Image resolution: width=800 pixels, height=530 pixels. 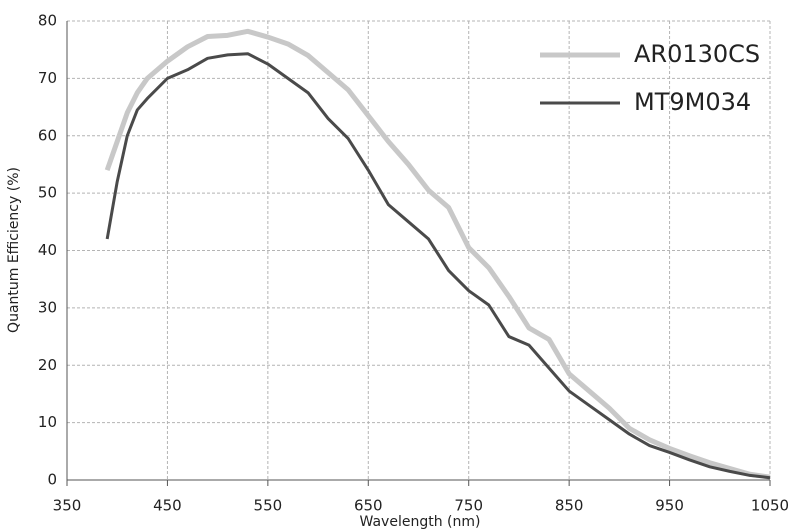 I want to click on x-tick-label: 850, so click(x=569, y=506).